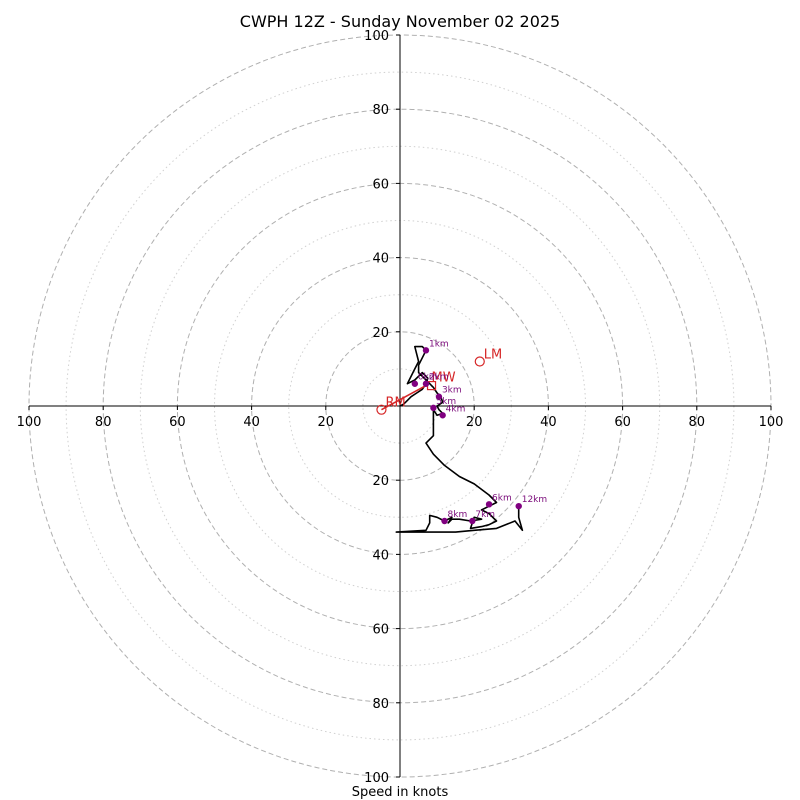 This screenshot has width=800, height=800. What do you see at coordinates (426, 383) in the screenshot?
I see `height-marker-2km` at bounding box center [426, 383].